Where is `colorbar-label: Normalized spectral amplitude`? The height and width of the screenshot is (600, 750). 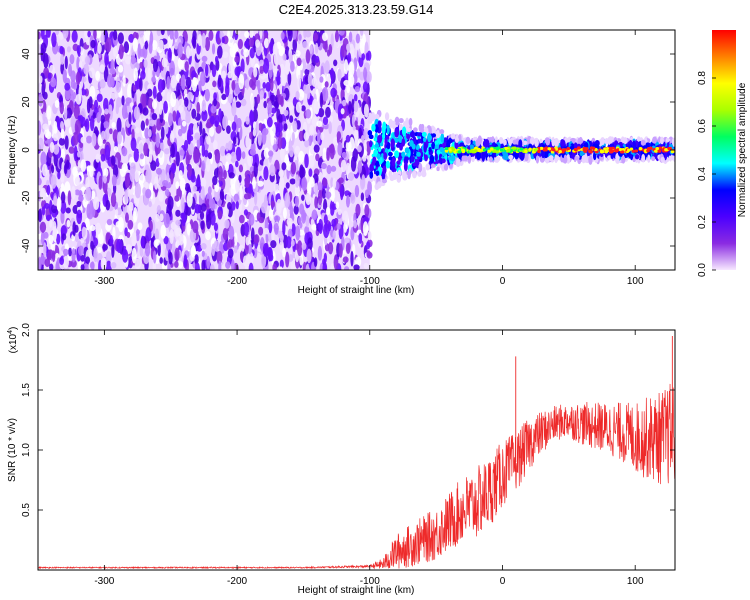
colorbar-label: Normalized spectral amplitude is located at coordinates (742, 149).